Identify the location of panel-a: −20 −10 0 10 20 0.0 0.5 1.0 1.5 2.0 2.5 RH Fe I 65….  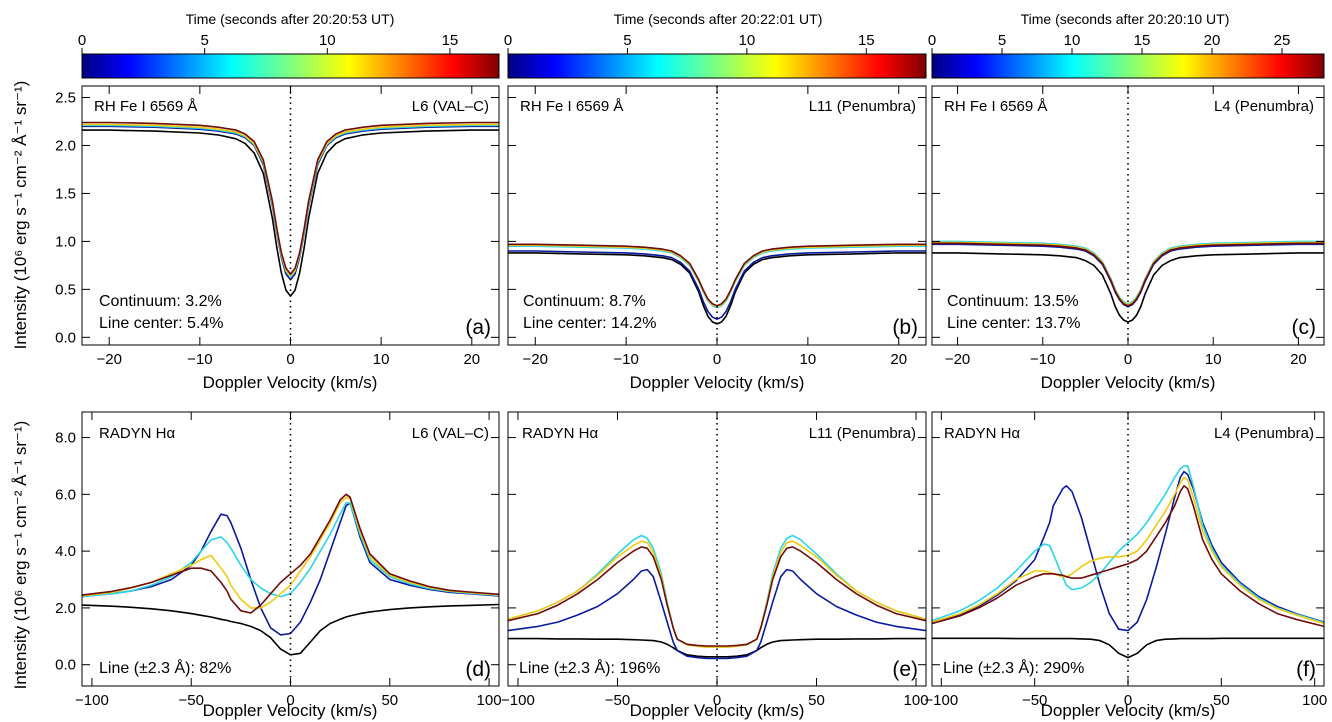
(277, 238).